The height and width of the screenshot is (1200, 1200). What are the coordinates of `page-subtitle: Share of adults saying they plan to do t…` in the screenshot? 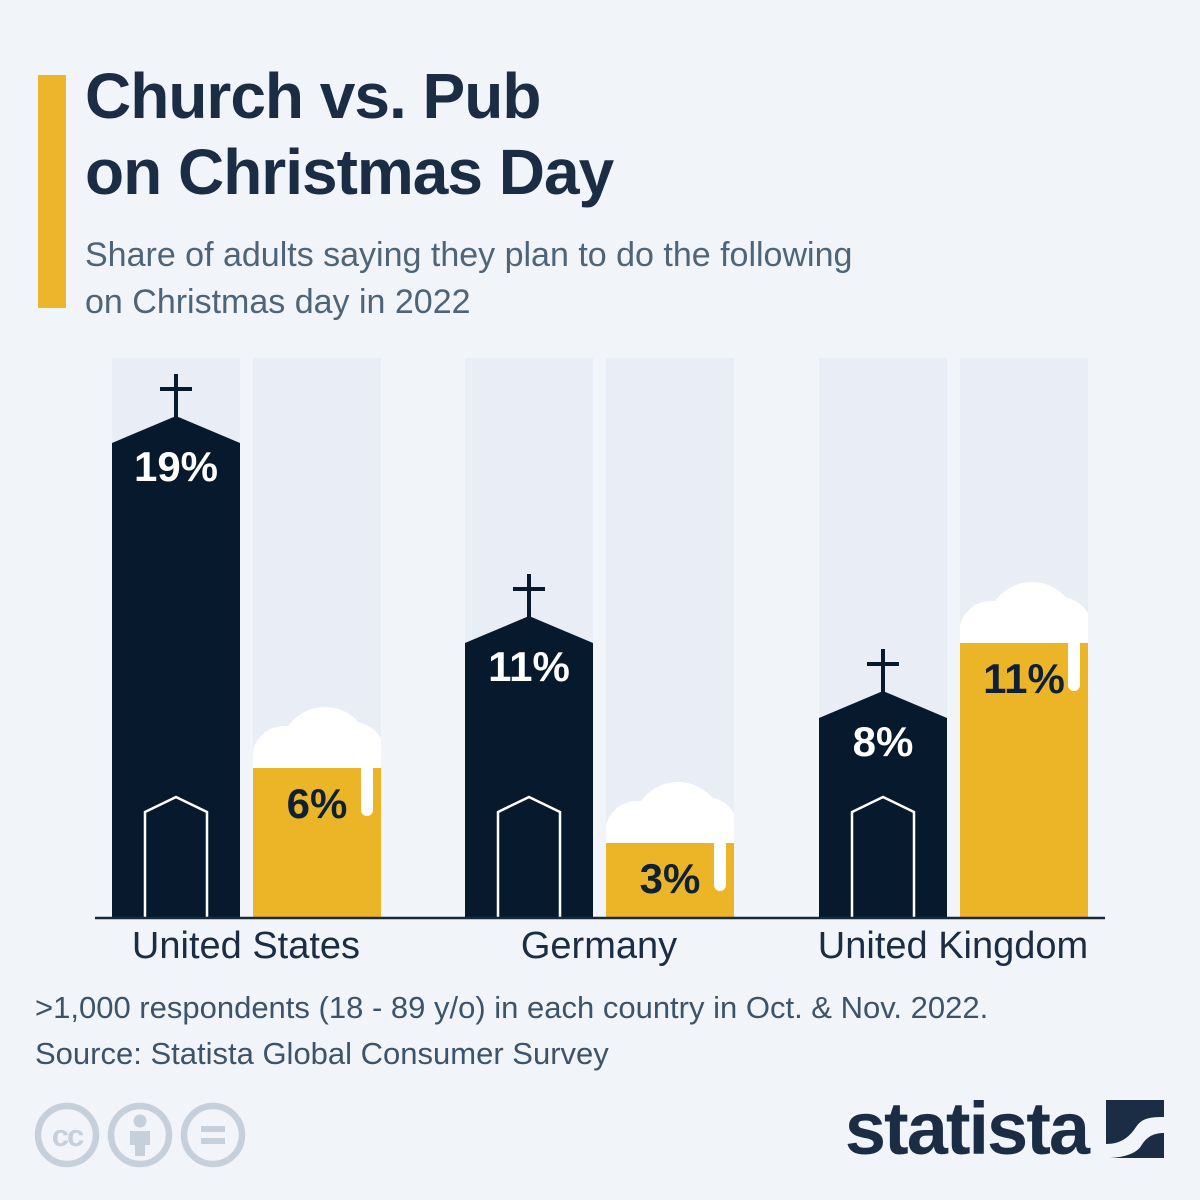 It's located at (469, 278).